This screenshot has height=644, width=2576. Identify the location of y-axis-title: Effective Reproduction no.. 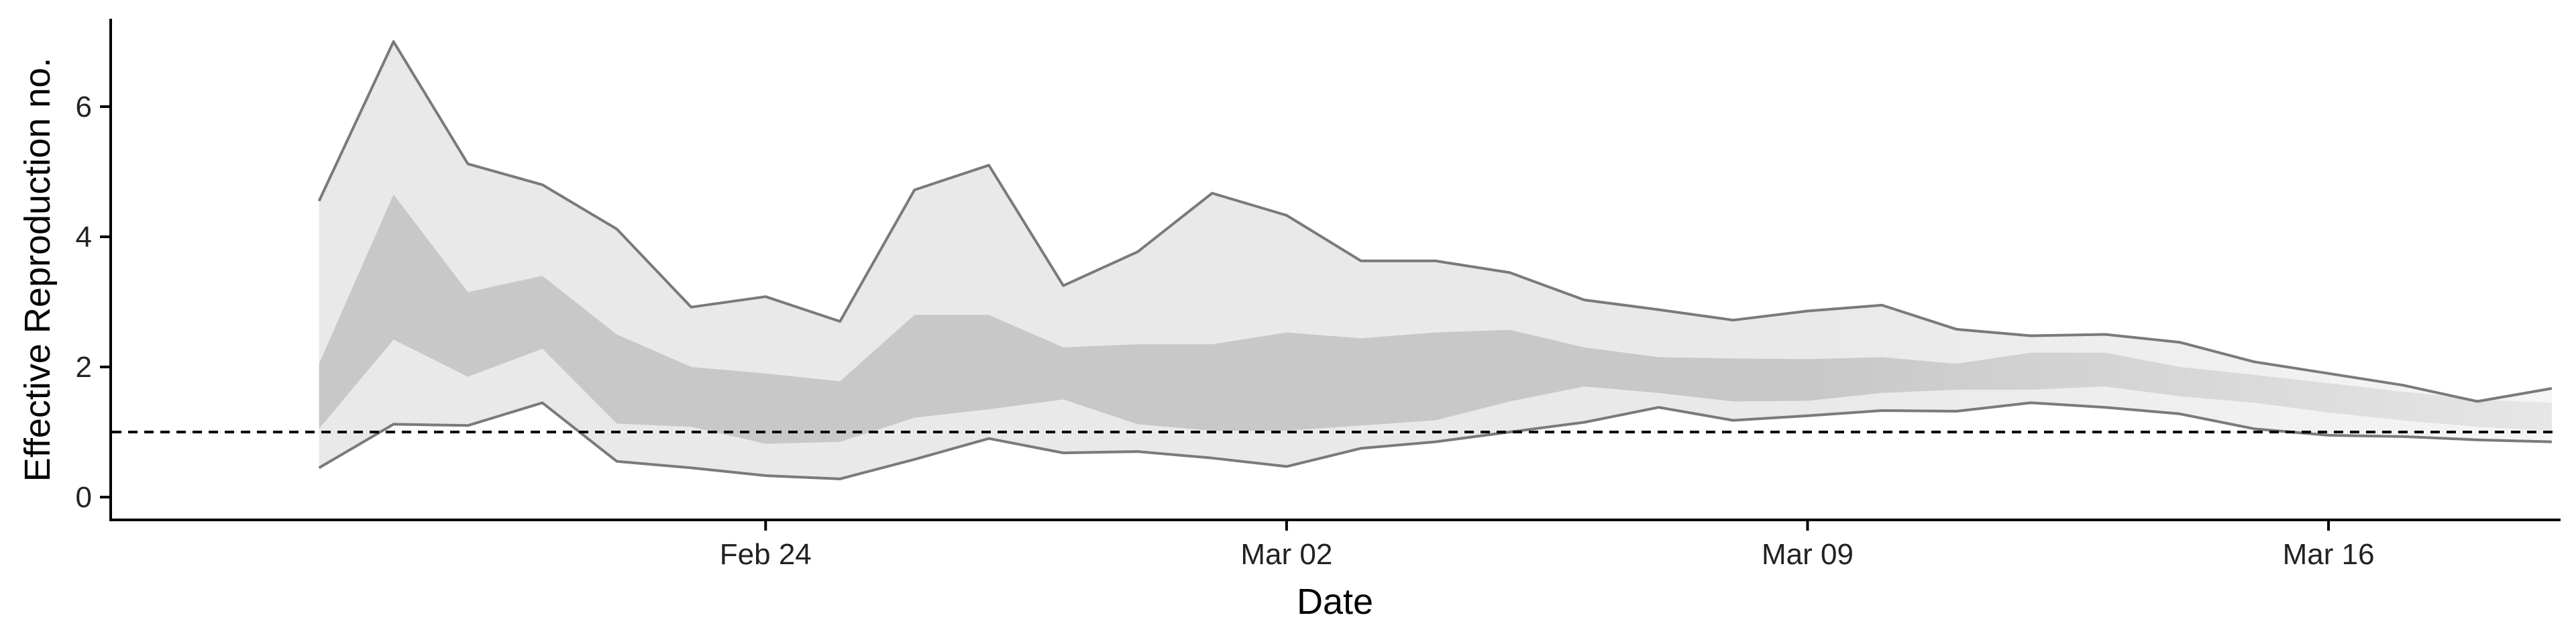
(37, 270).